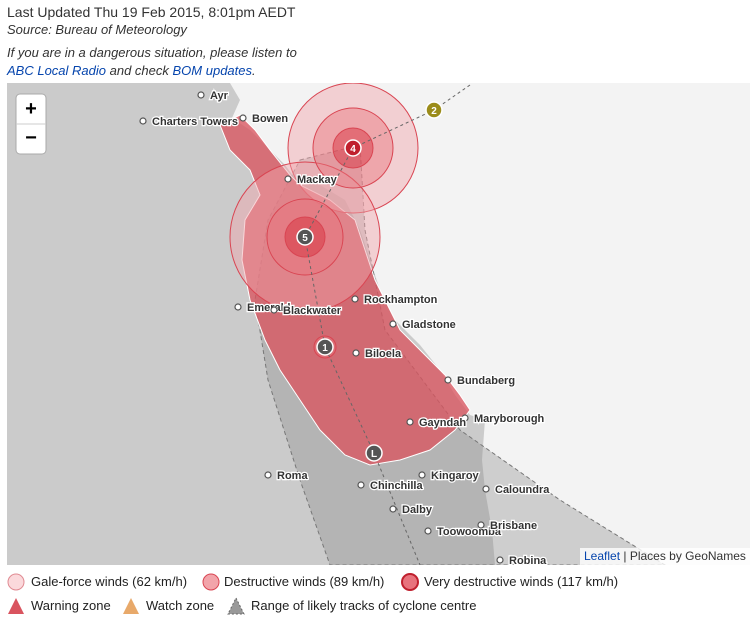  Describe the element at coordinates (469, 532) in the screenshot. I see `place-label: Toowoomba` at that location.